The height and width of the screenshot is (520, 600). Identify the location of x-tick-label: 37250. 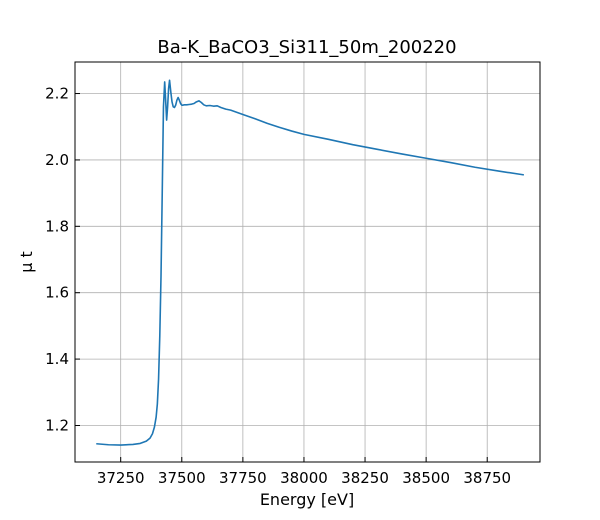
(121, 478).